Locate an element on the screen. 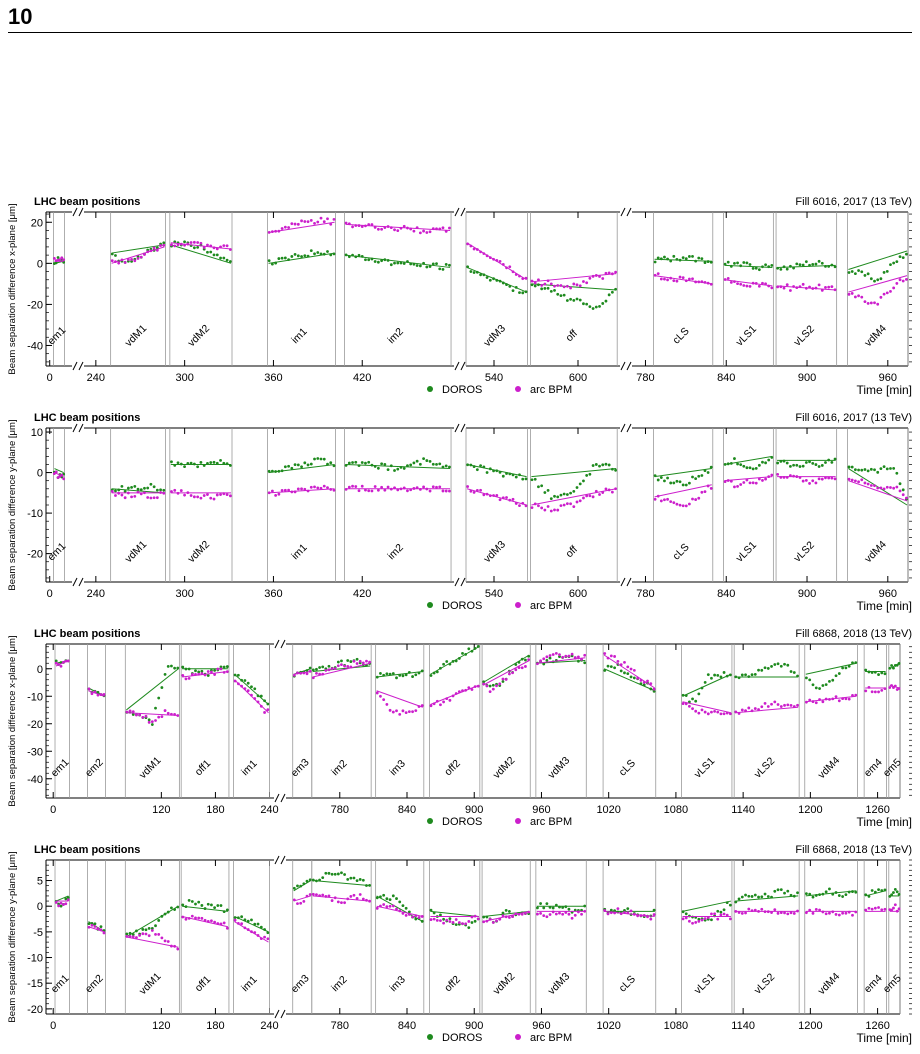  x-tick-label: 120 is located at coordinates (161, 1026).